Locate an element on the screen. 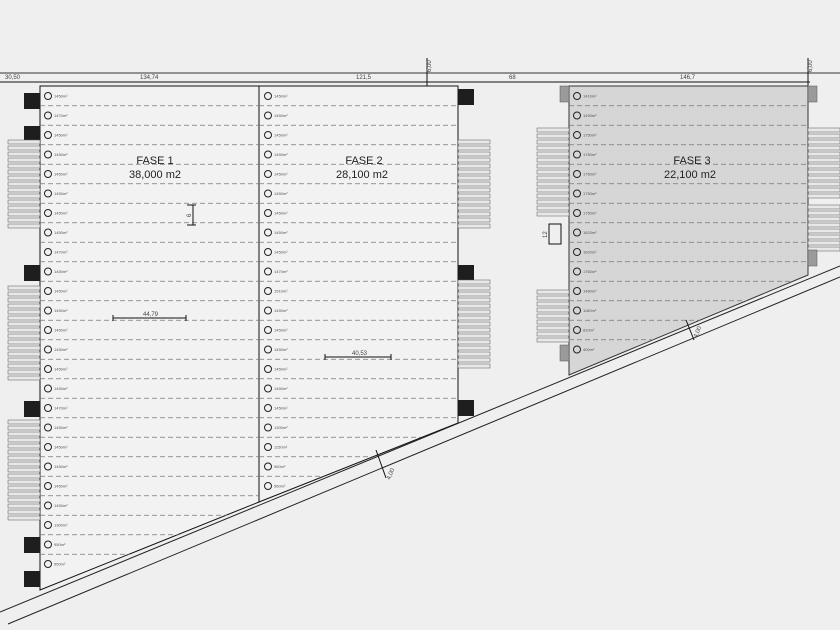 The width and height of the screenshot is (840, 630). unit-area-label: 1150m² is located at coordinates (281, 447).